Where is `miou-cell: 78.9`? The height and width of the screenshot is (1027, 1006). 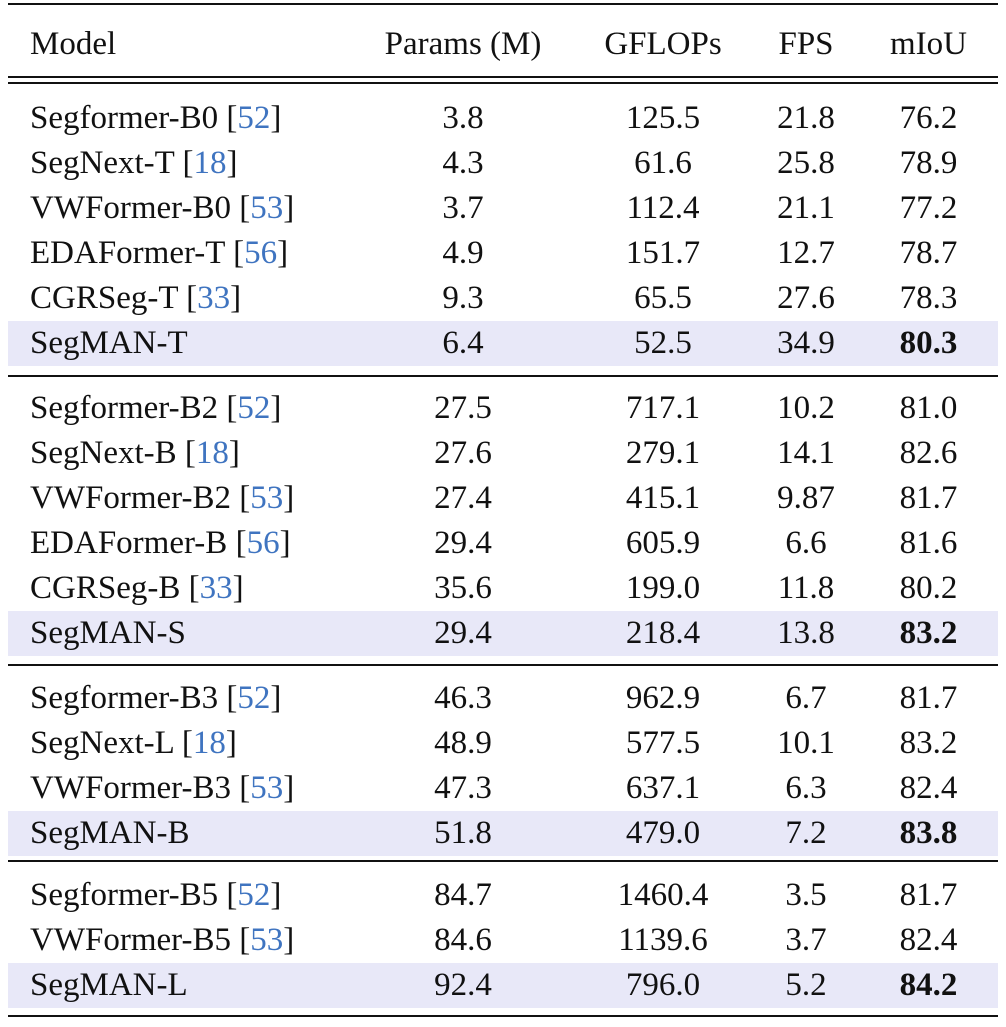 miou-cell: 78.9 is located at coordinates (928, 163).